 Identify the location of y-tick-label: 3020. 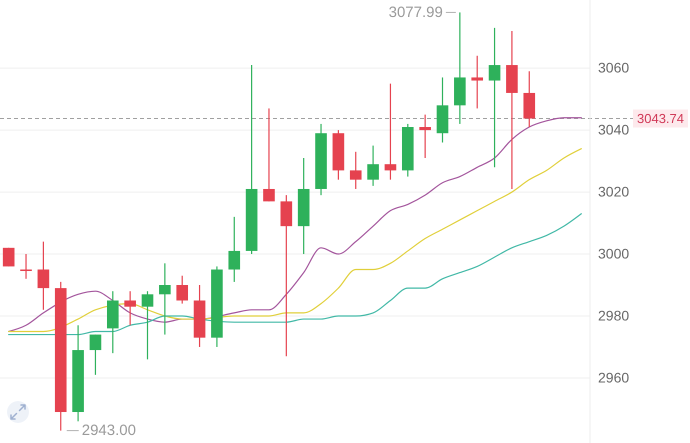
(614, 192).